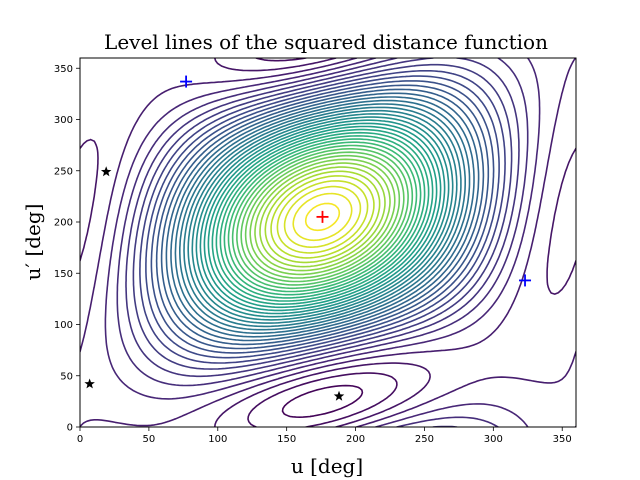  What do you see at coordinates (149, 439) in the screenshot?
I see `x-tick-label: 50` at bounding box center [149, 439].